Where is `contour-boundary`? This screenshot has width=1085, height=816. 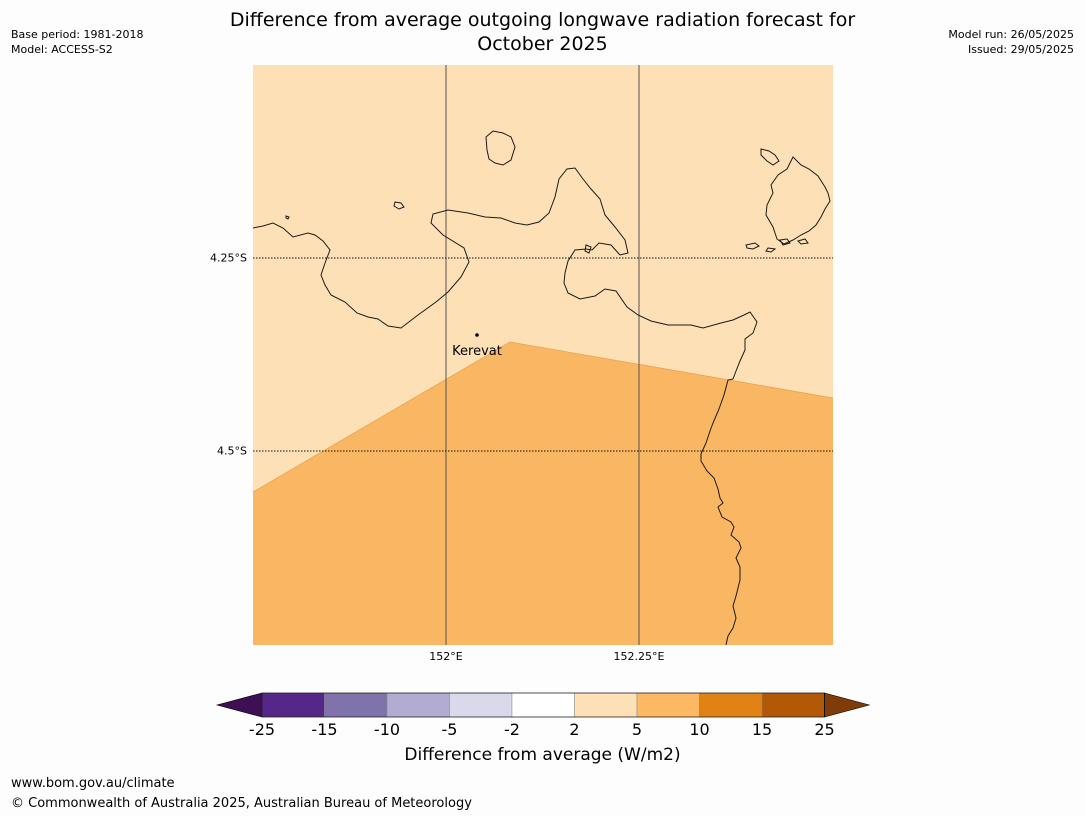
contour-boundary is located at coordinates (543, 417).